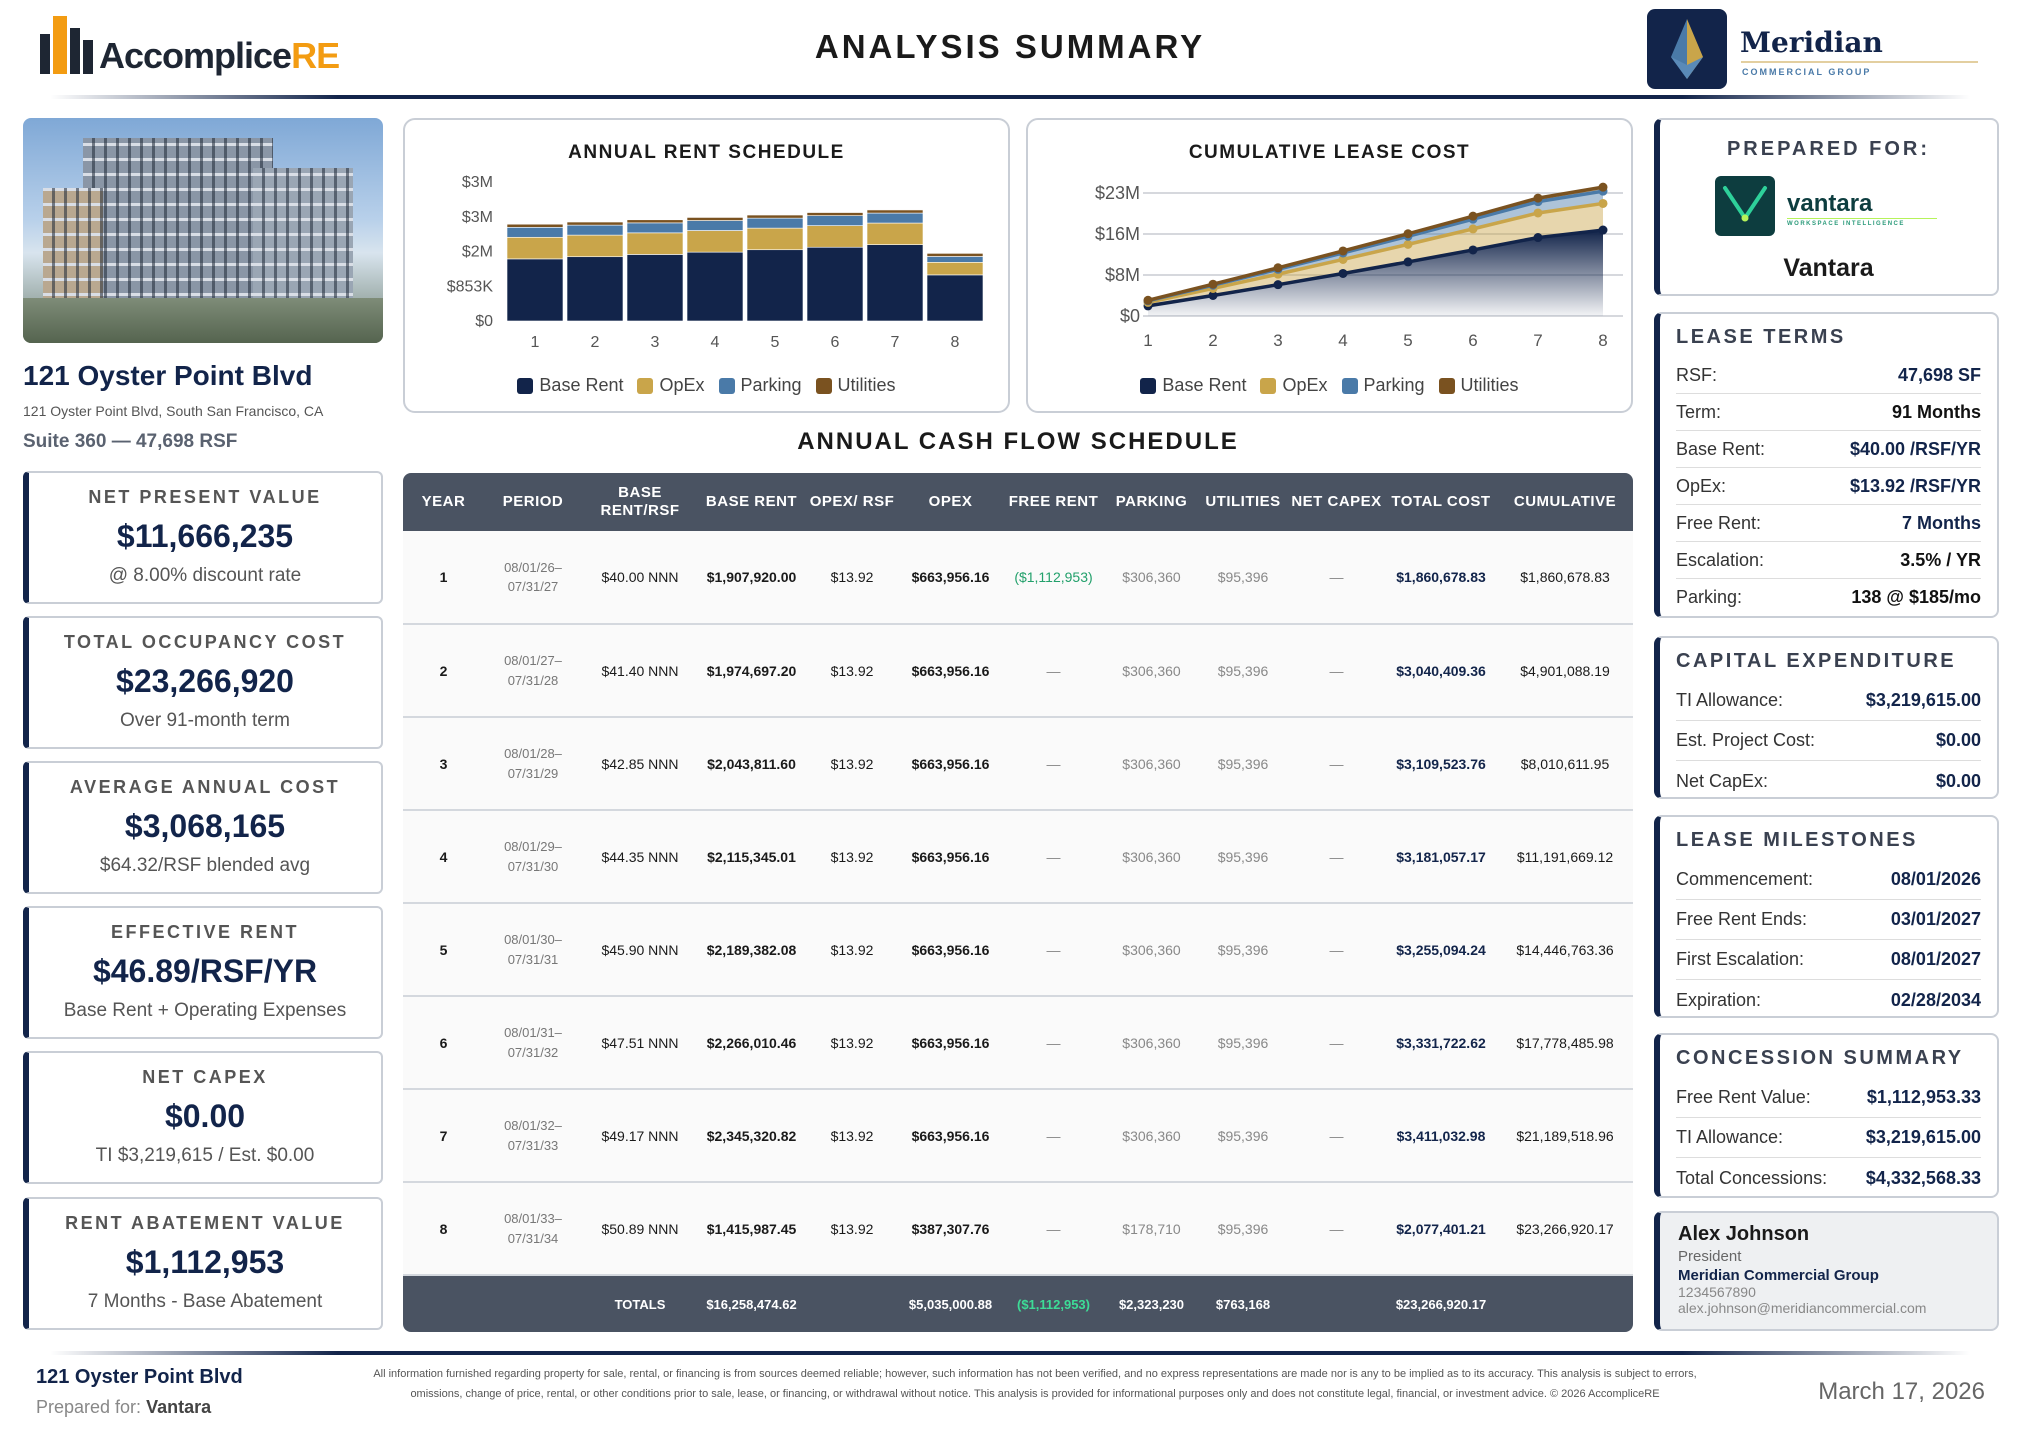 This screenshot has width=2020, height=1434. What do you see at coordinates (1478, 385) in the screenshot?
I see `legend-utilities: Utilities` at bounding box center [1478, 385].